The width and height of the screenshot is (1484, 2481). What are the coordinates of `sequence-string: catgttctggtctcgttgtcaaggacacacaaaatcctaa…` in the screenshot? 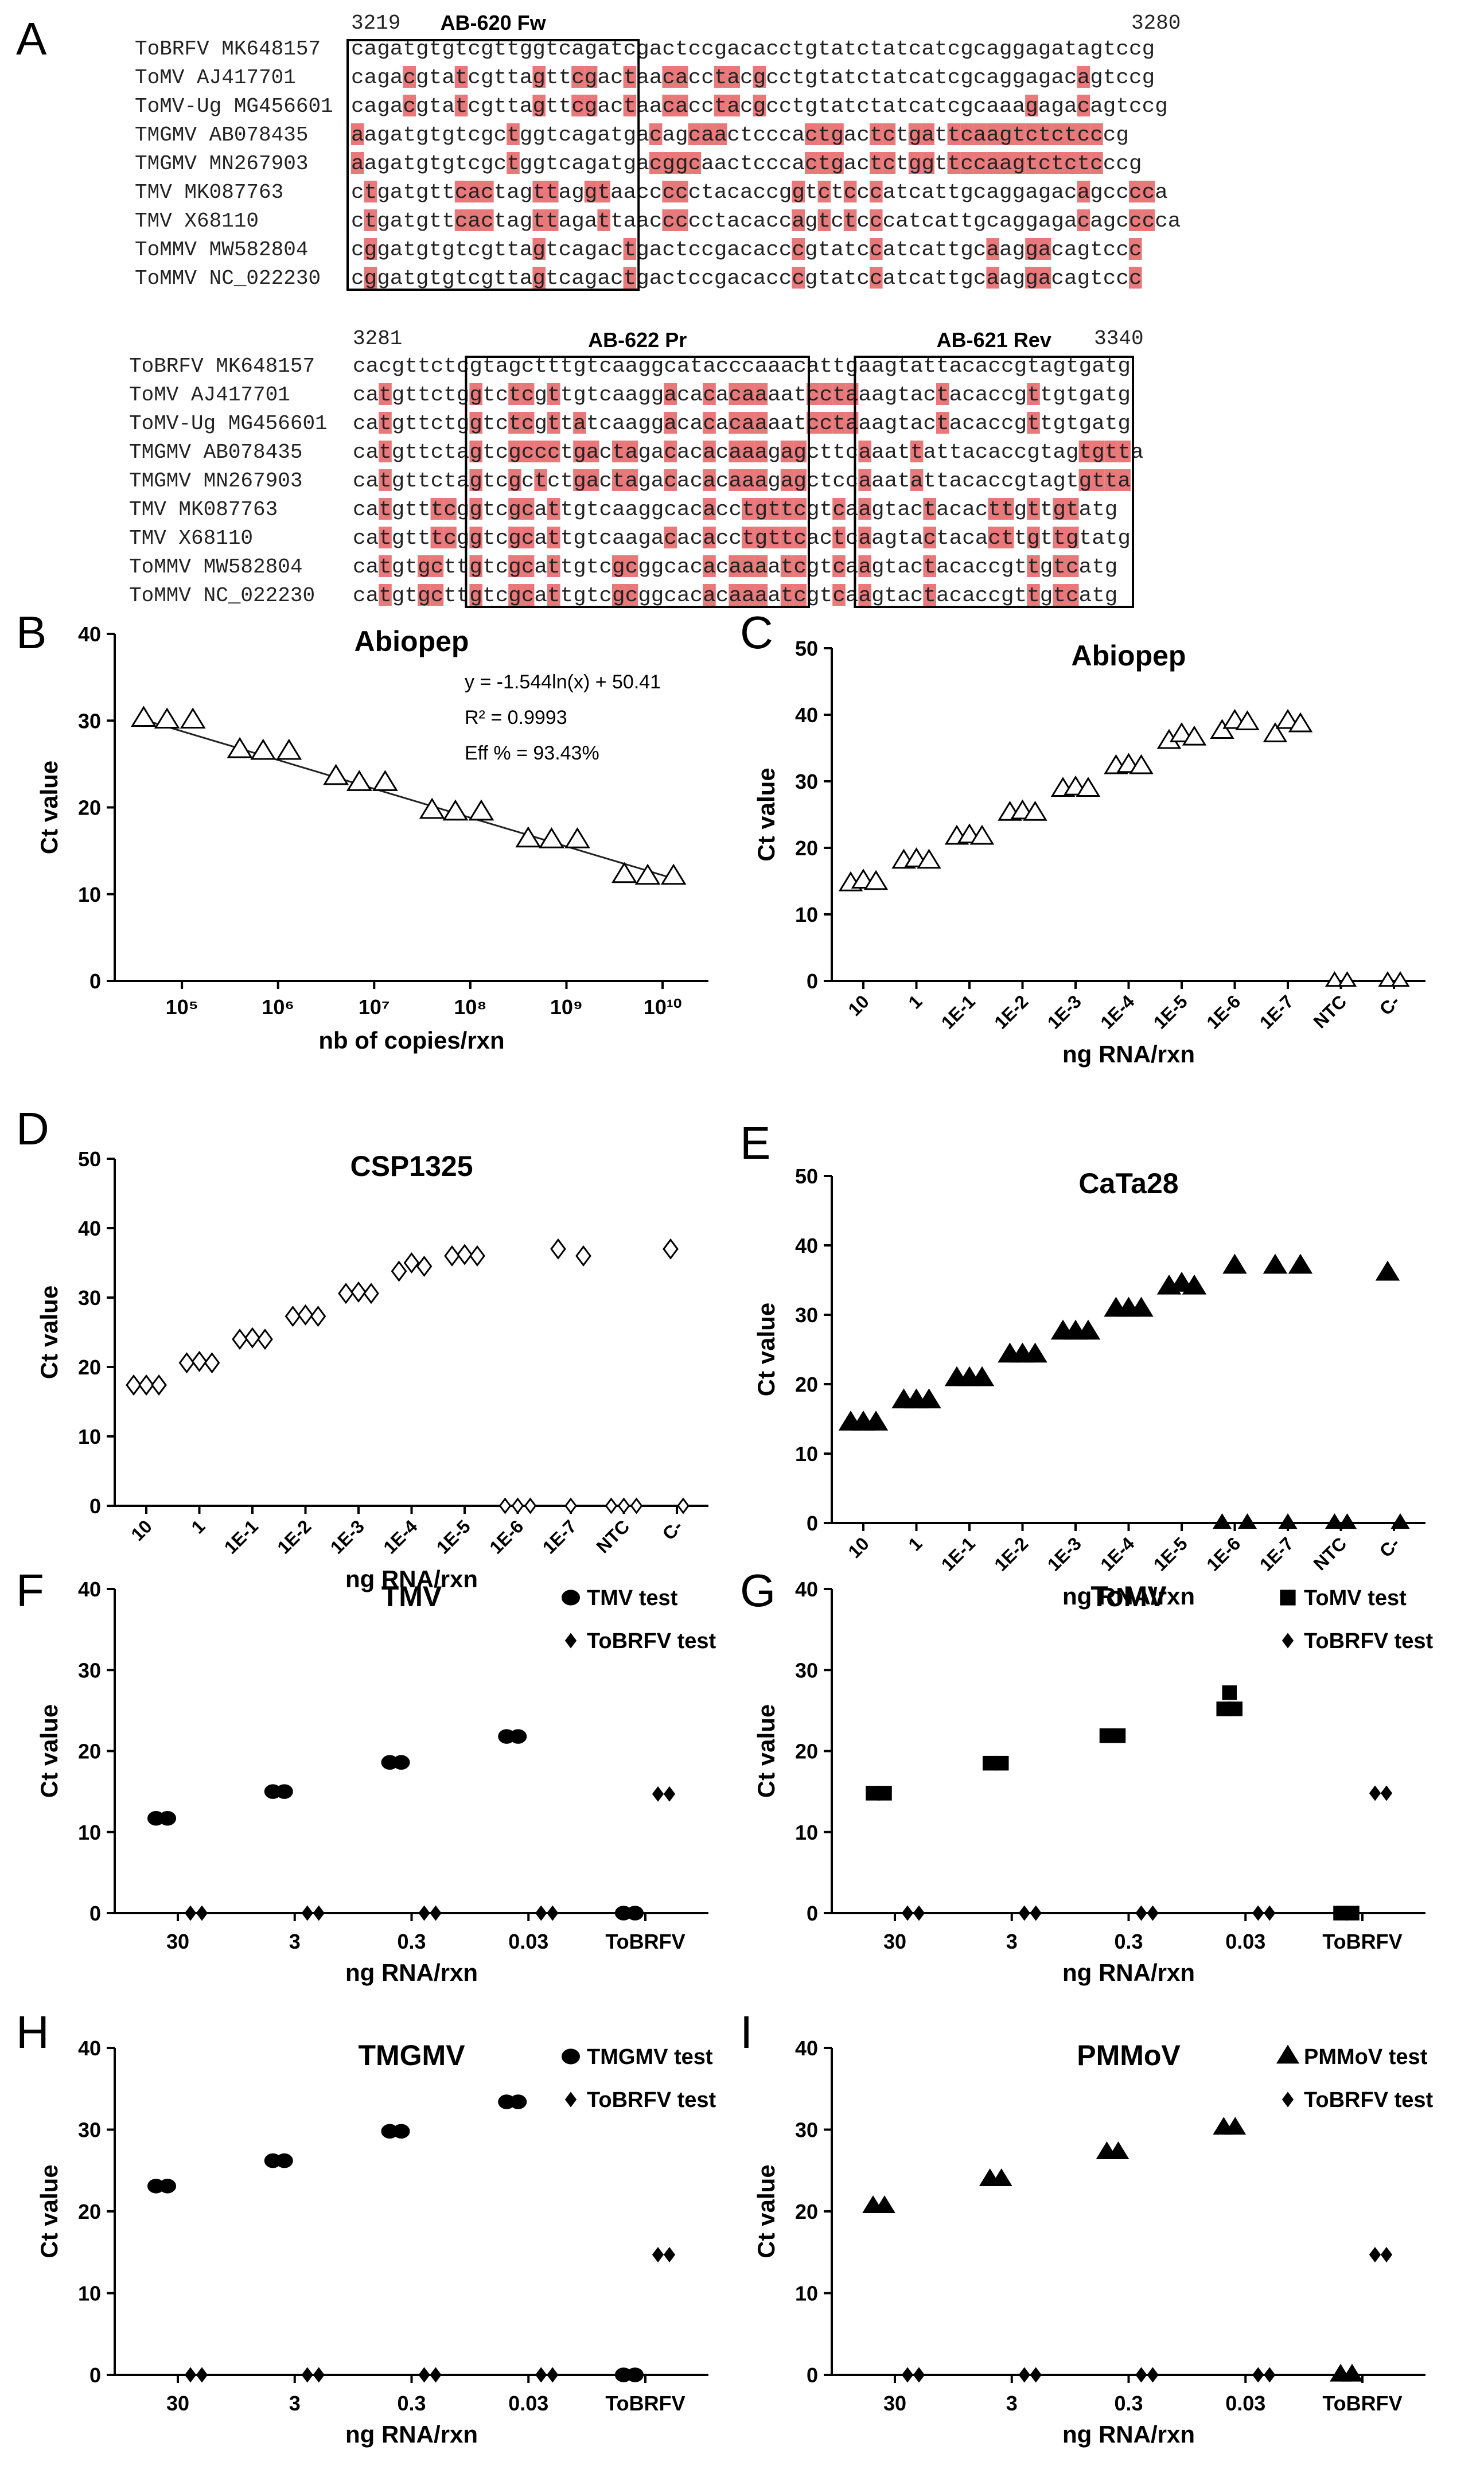 It's located at (742, 395).